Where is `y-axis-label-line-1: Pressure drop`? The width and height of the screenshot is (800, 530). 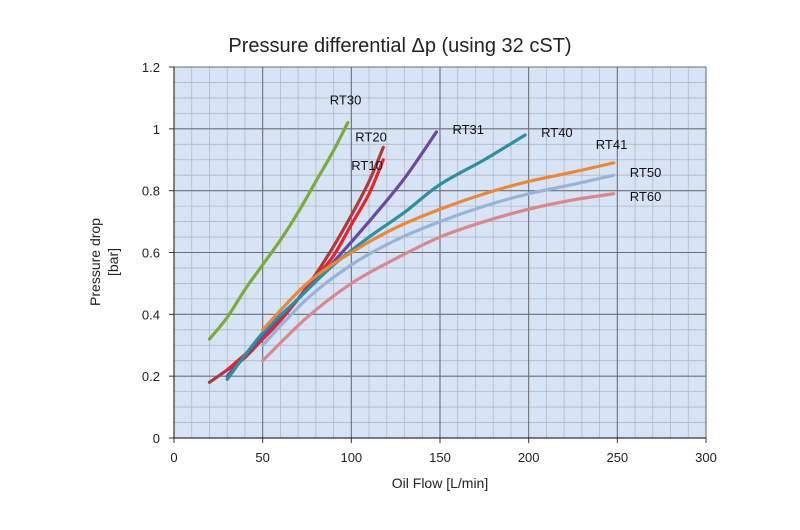
y-axis-label-line-1: Pressure drop is located at coordinates (95, 262).